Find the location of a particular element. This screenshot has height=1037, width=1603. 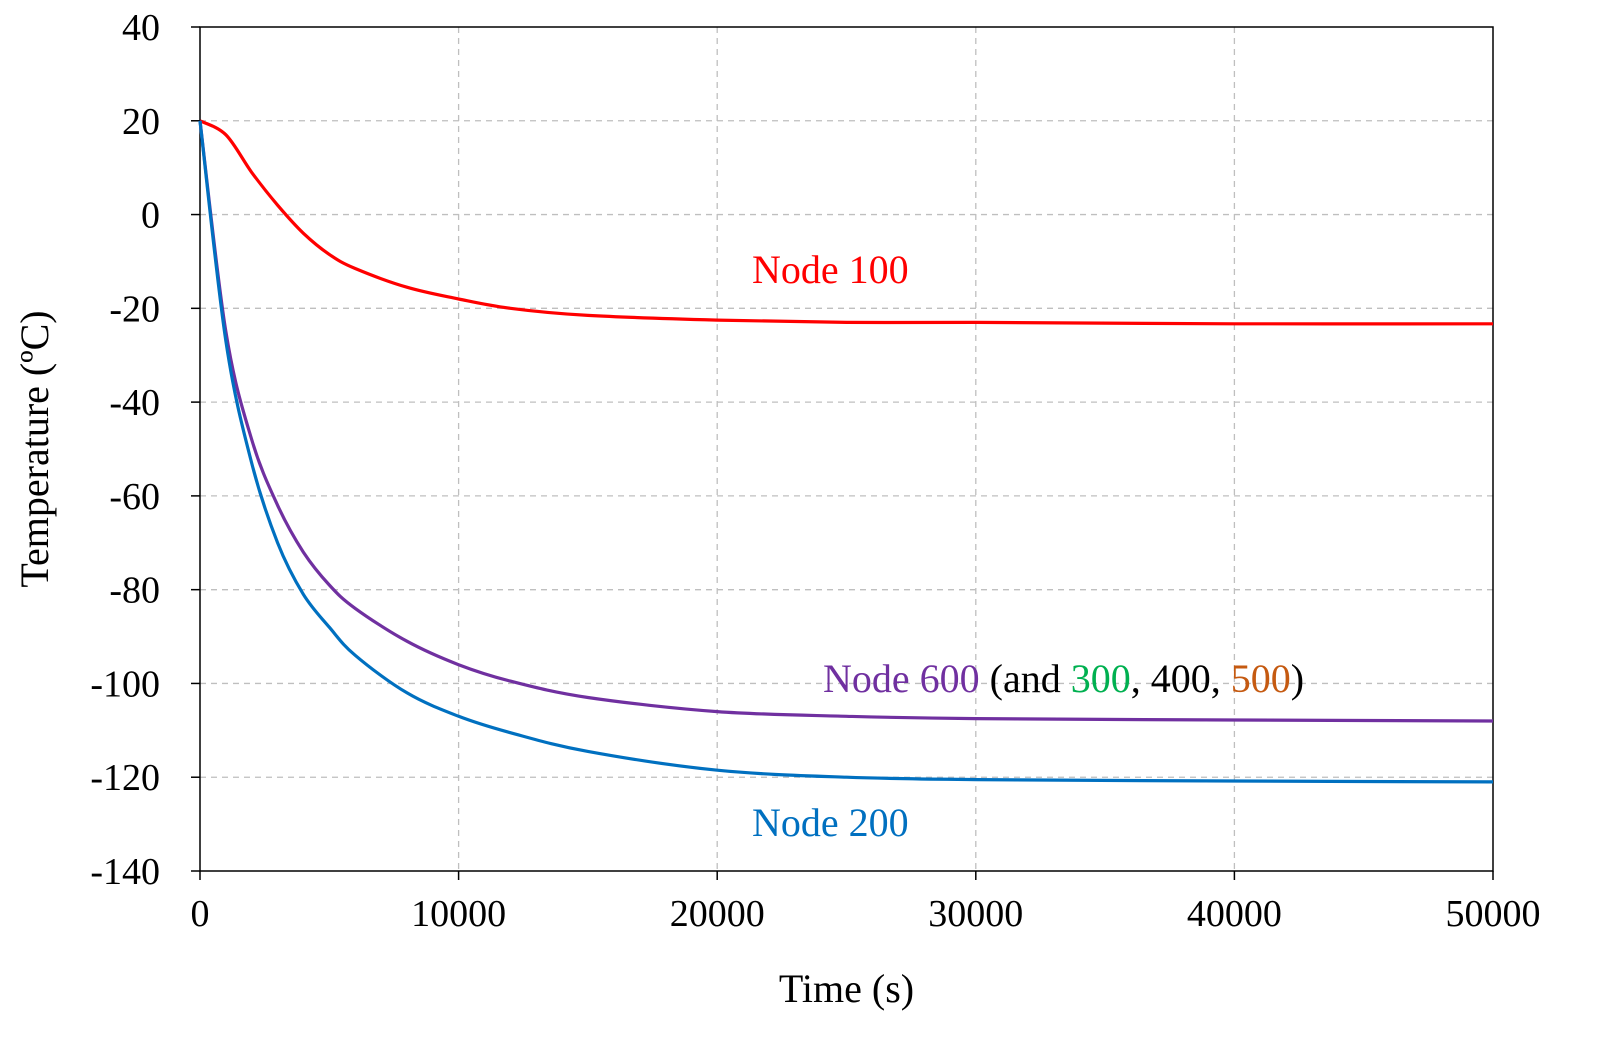

y-tick-label: -140 is located at coordinates (125, 872).